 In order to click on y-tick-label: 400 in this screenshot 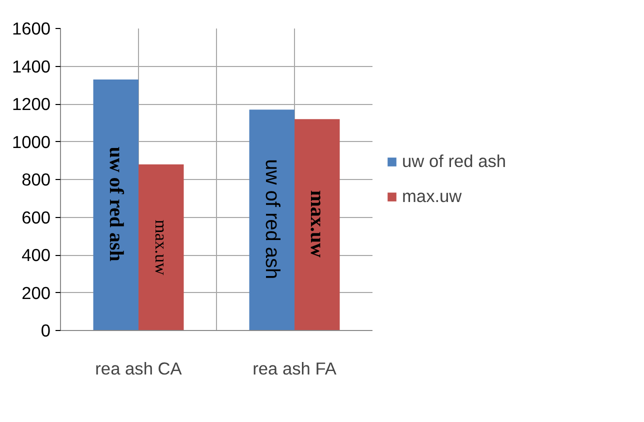, I will do `click(36, 255)`.